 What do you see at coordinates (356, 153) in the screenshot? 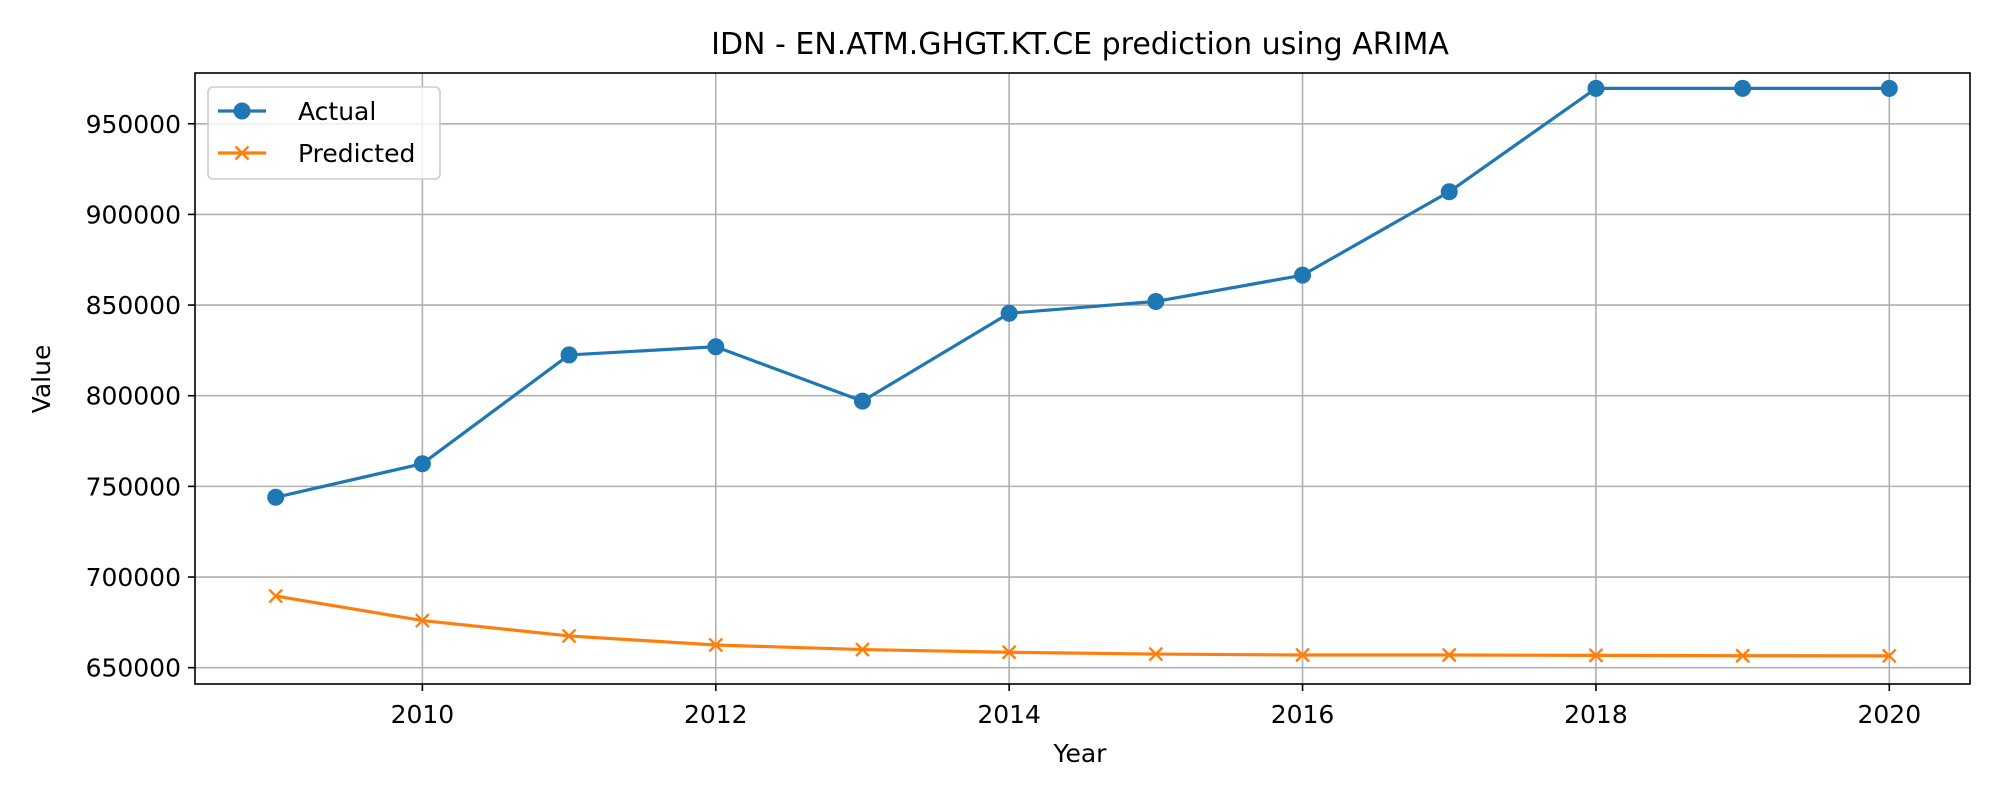
I see `legend-label: Predicted` at bounding box center [356, 153].